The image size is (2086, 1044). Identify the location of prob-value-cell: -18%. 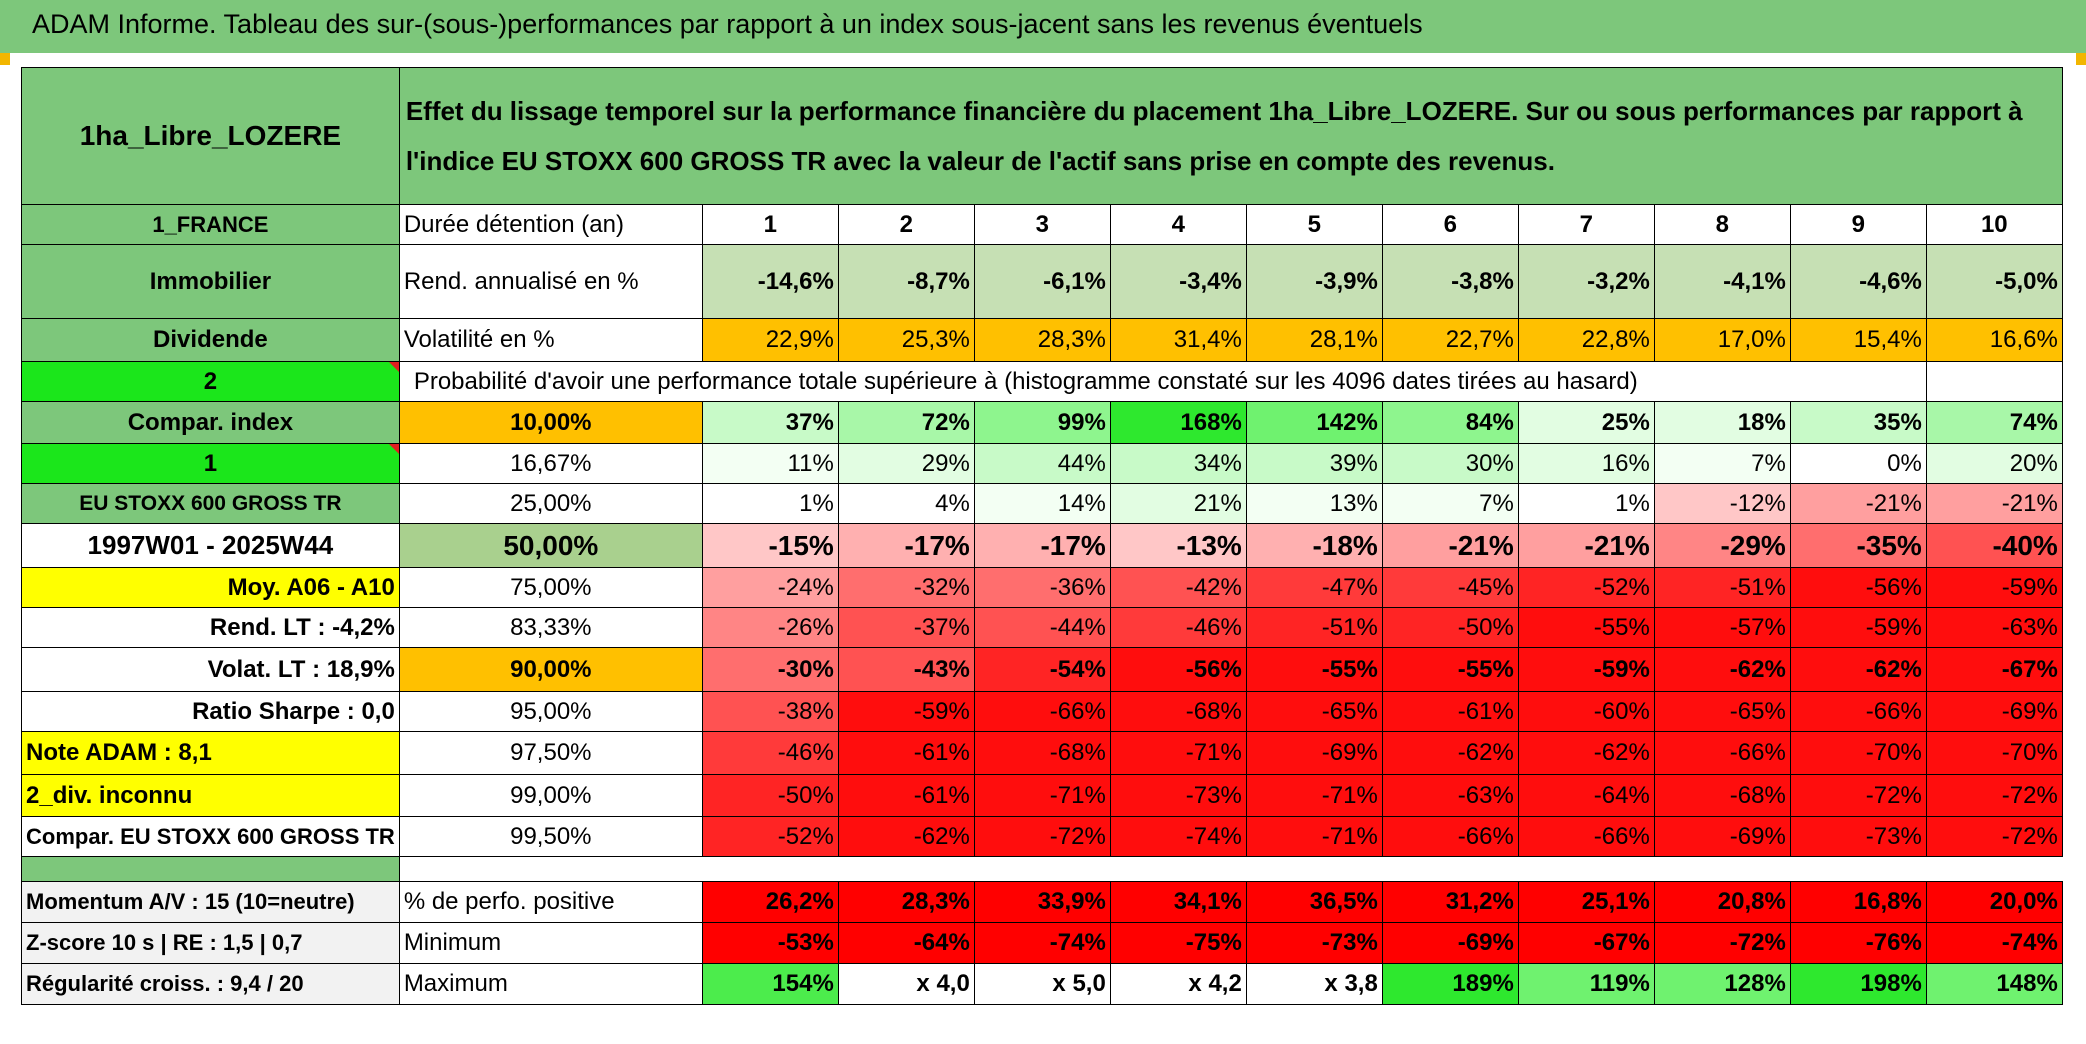
(1314, 545).